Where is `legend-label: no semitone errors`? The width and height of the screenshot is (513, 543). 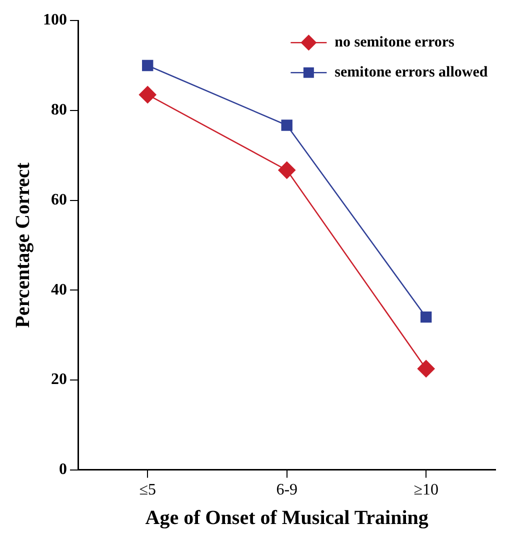 legend-label: no semitone errors is located at coordinates (394, 42).